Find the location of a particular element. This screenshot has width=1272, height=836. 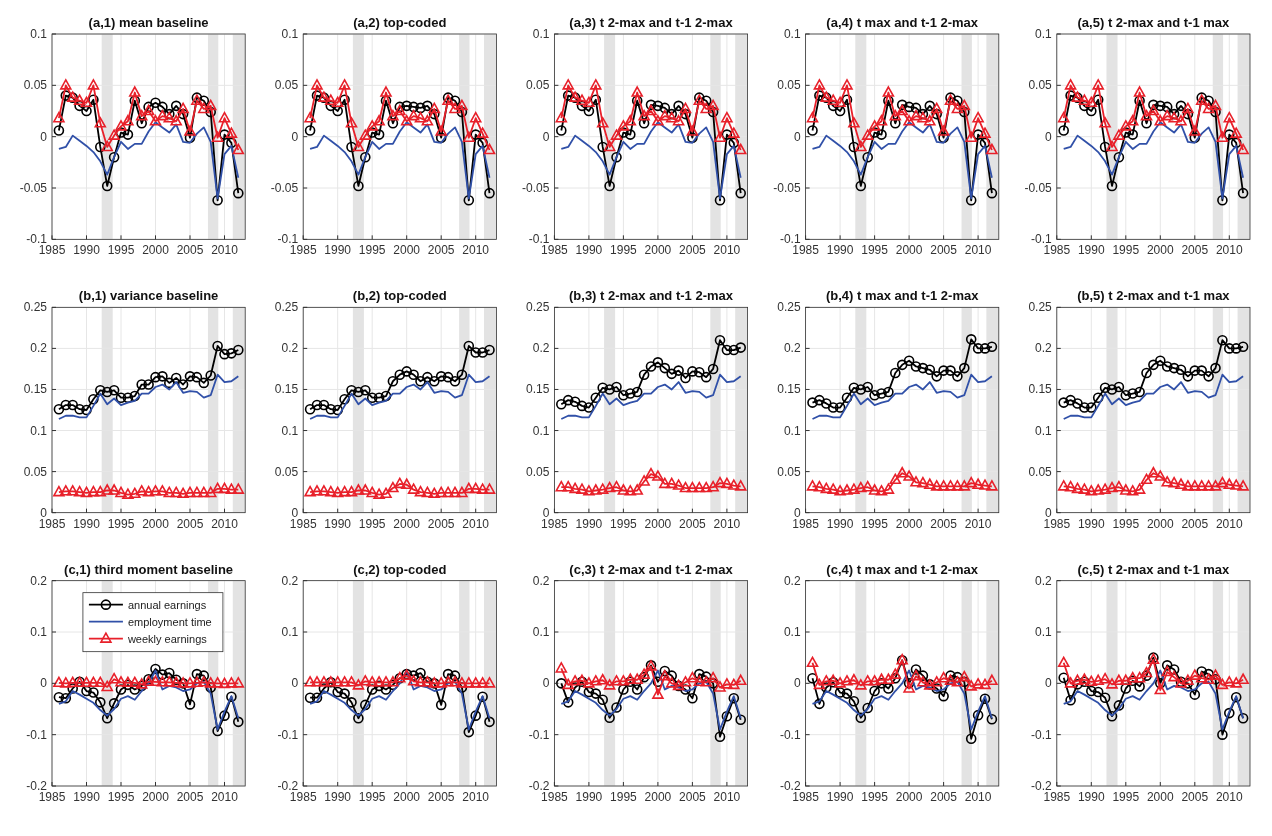

y-tick-label: 0.1 is located at coordinates (541, 430).